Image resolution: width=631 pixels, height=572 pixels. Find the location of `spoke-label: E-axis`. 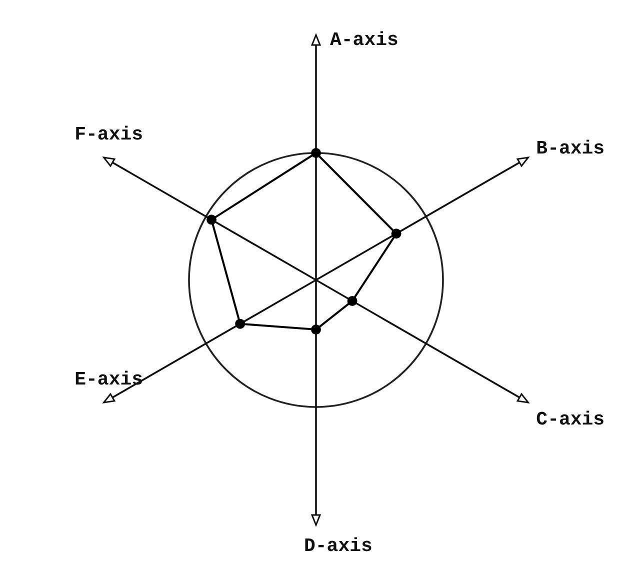

spoke-label: E-axis is located at coordinates (109, 379).